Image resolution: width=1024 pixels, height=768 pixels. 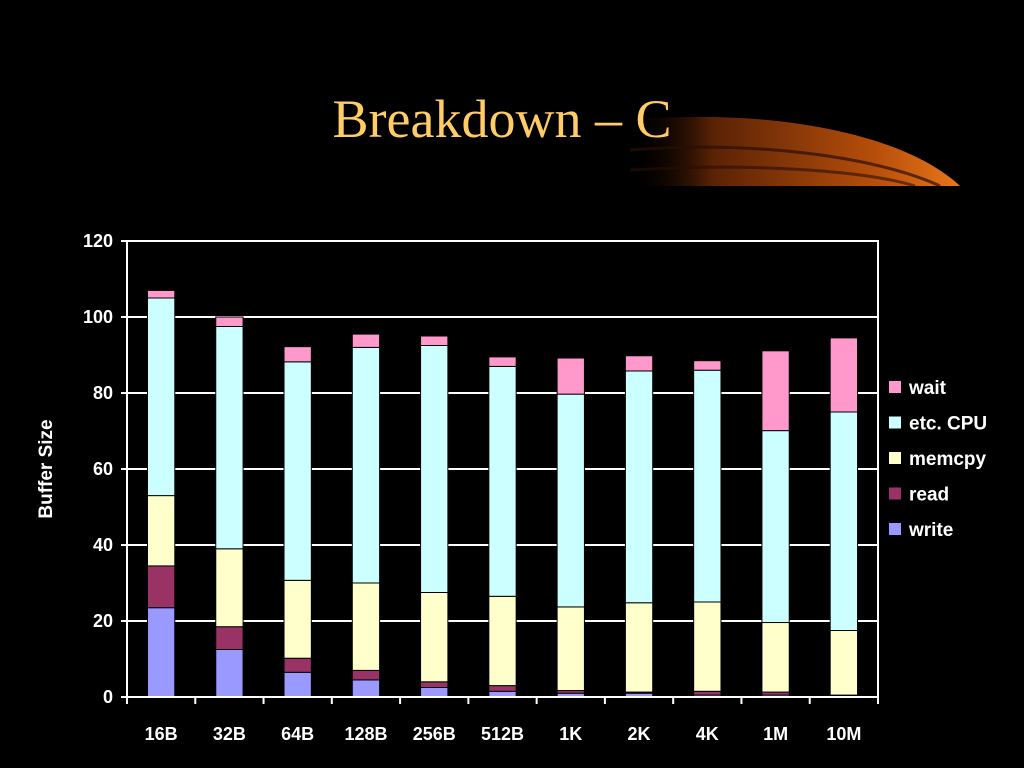 What do you see at coordinates (434, 734) in the screenshot?
I see `x-tick-label: 256B` at bounding box center [434, 734].